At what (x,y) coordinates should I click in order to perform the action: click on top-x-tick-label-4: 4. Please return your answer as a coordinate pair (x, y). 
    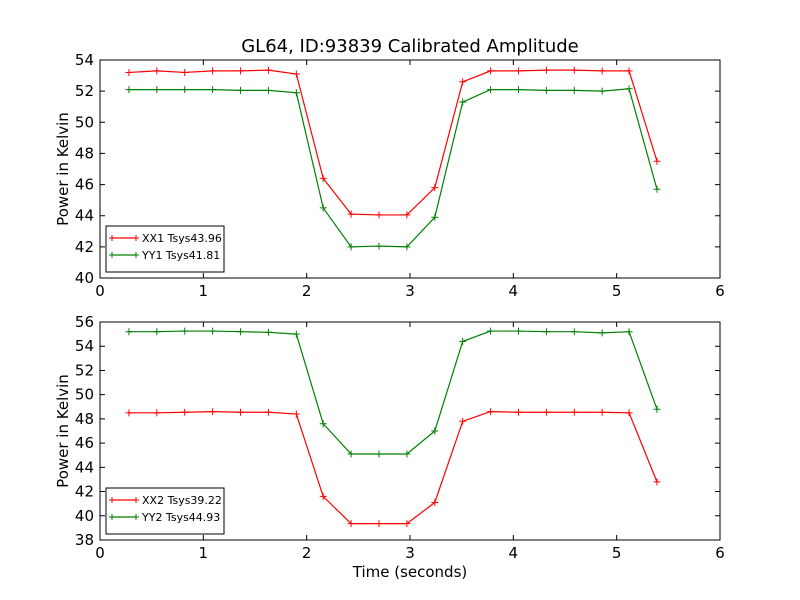
    Looking at the image, I should click on (514, 291).